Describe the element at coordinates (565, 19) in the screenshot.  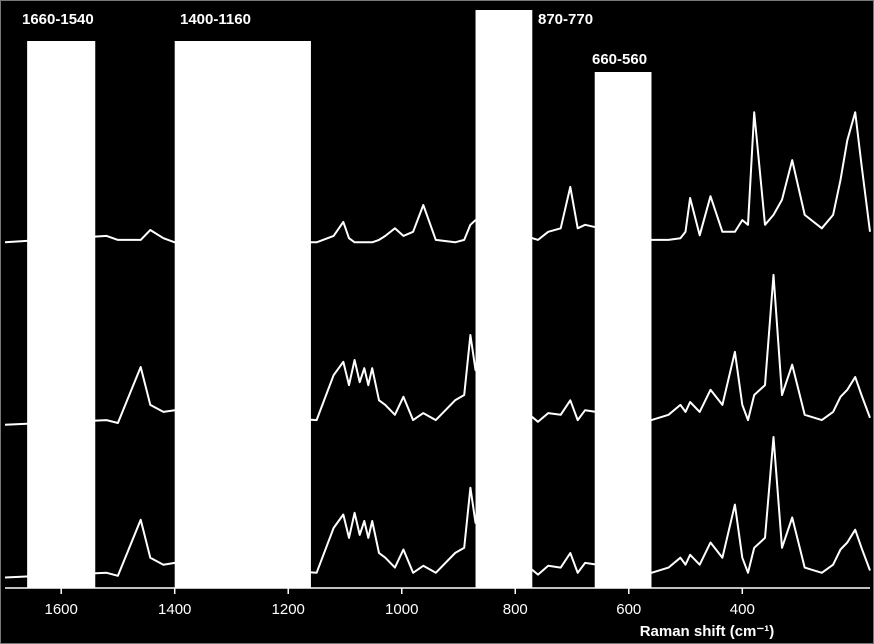
I see `region-label: 870-770` at that location.